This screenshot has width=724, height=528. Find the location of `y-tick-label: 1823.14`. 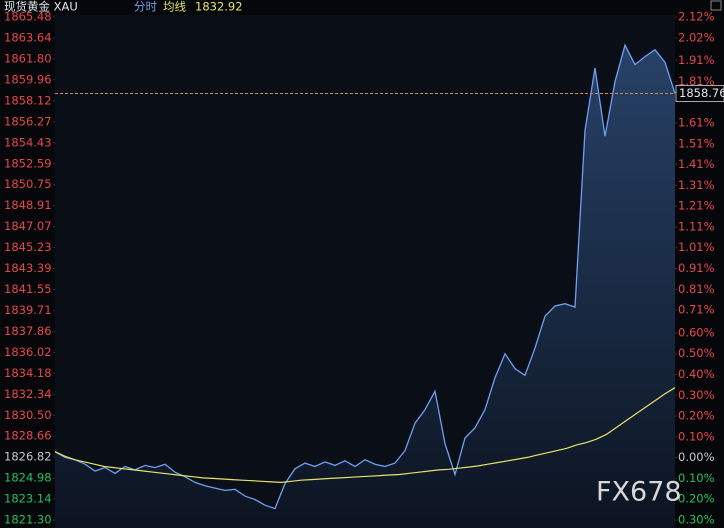

y-tick-label: 1823.14 is located at coordinates (28, 499).